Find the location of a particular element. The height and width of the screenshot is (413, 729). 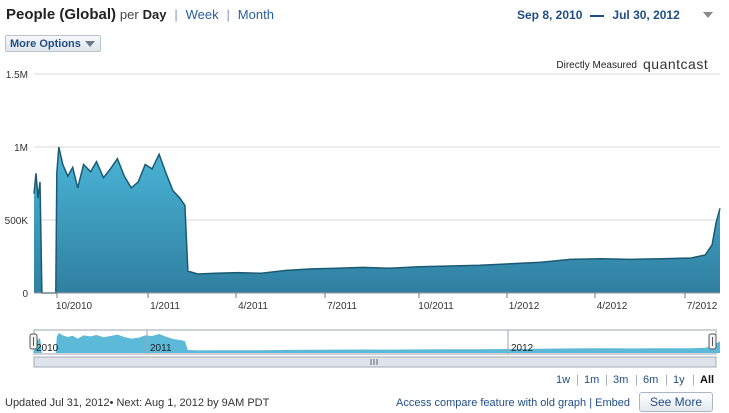

y-tick-label: 0 is located at coordinates (25, 294).